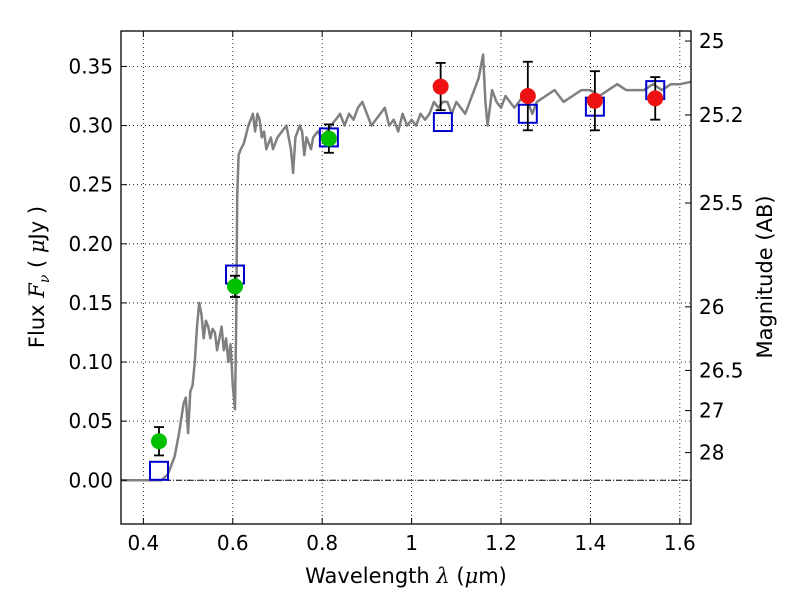 This screenshot has width=800, height=600. I want to click on x-tick-label: 0.4, so click(143, 543).